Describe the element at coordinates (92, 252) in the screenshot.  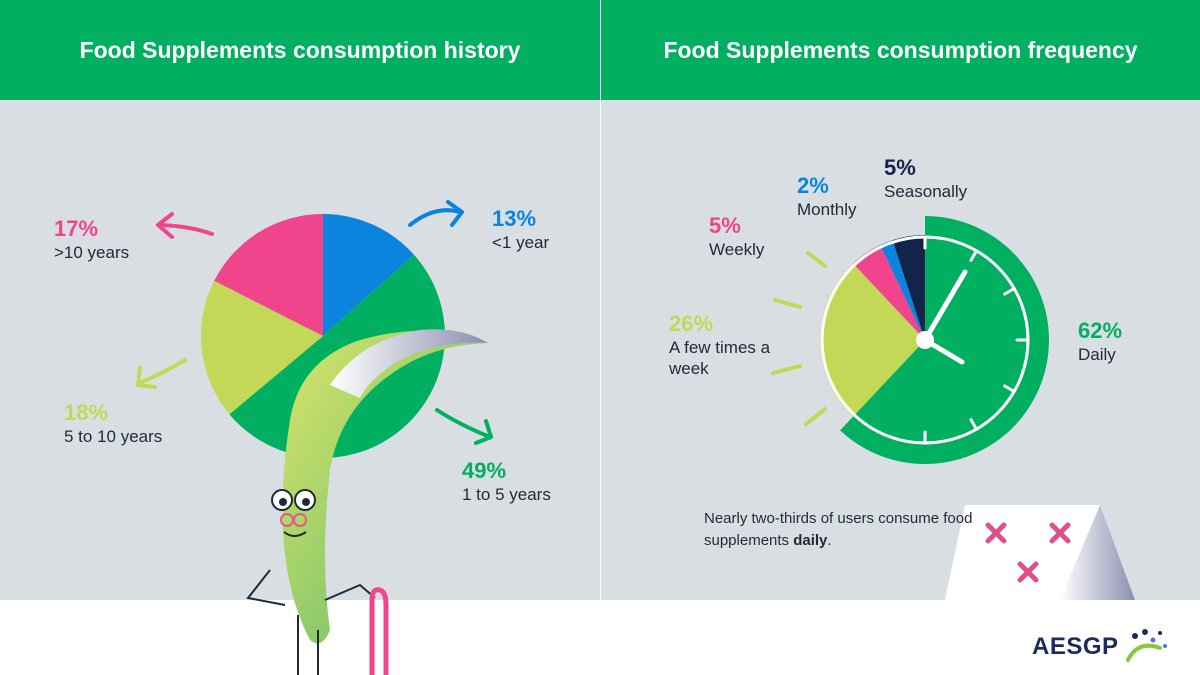
I see `label-gt10: >10 years` at that location.